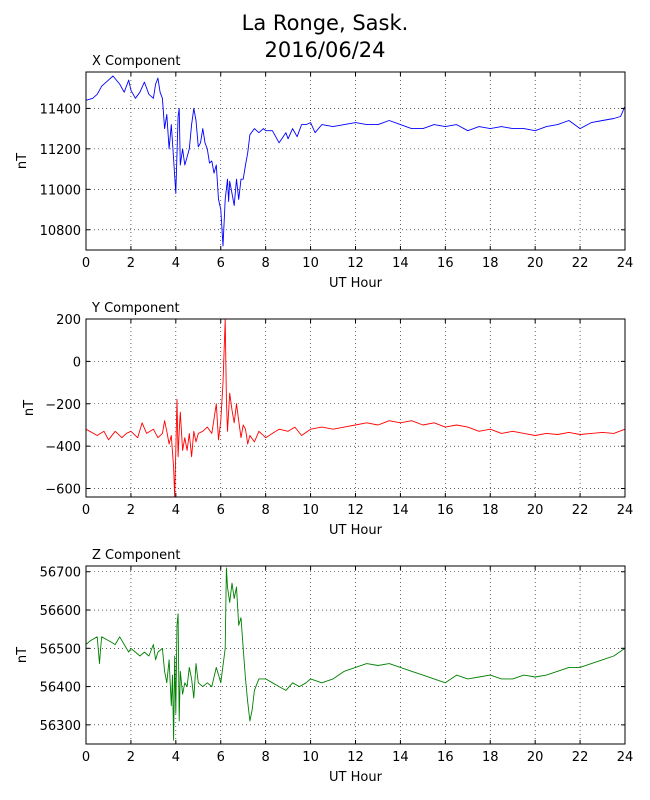  Describe the element at coordinates (77, 362) in the screenshot. I see `y-tick-label: 0` at that location.